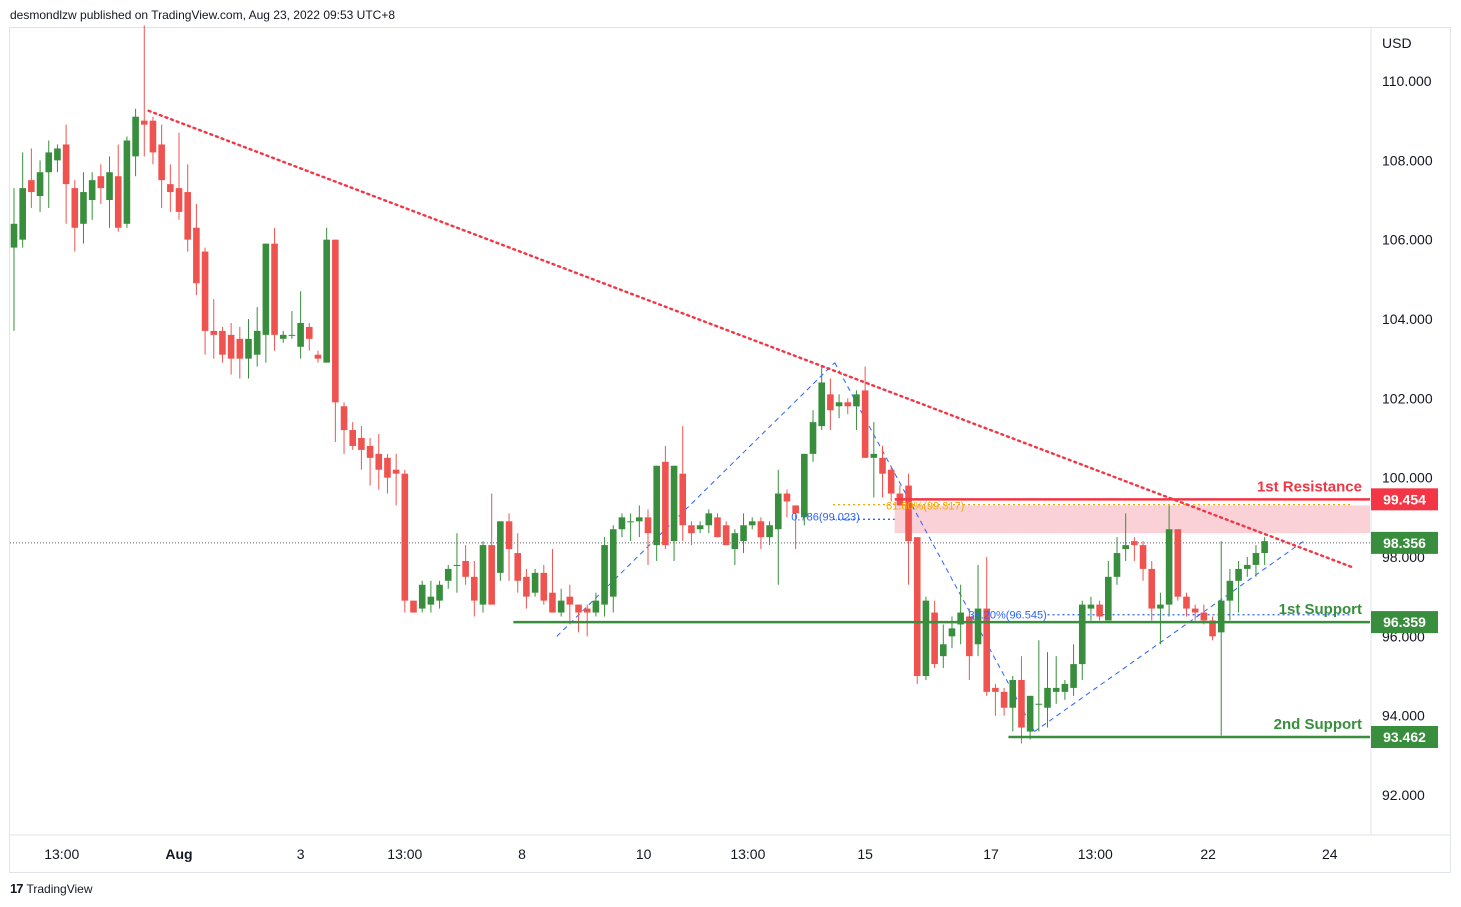 This screenshot has height=907, width=1461. I want to click on x-tick-label: 17, so click(991, 854).